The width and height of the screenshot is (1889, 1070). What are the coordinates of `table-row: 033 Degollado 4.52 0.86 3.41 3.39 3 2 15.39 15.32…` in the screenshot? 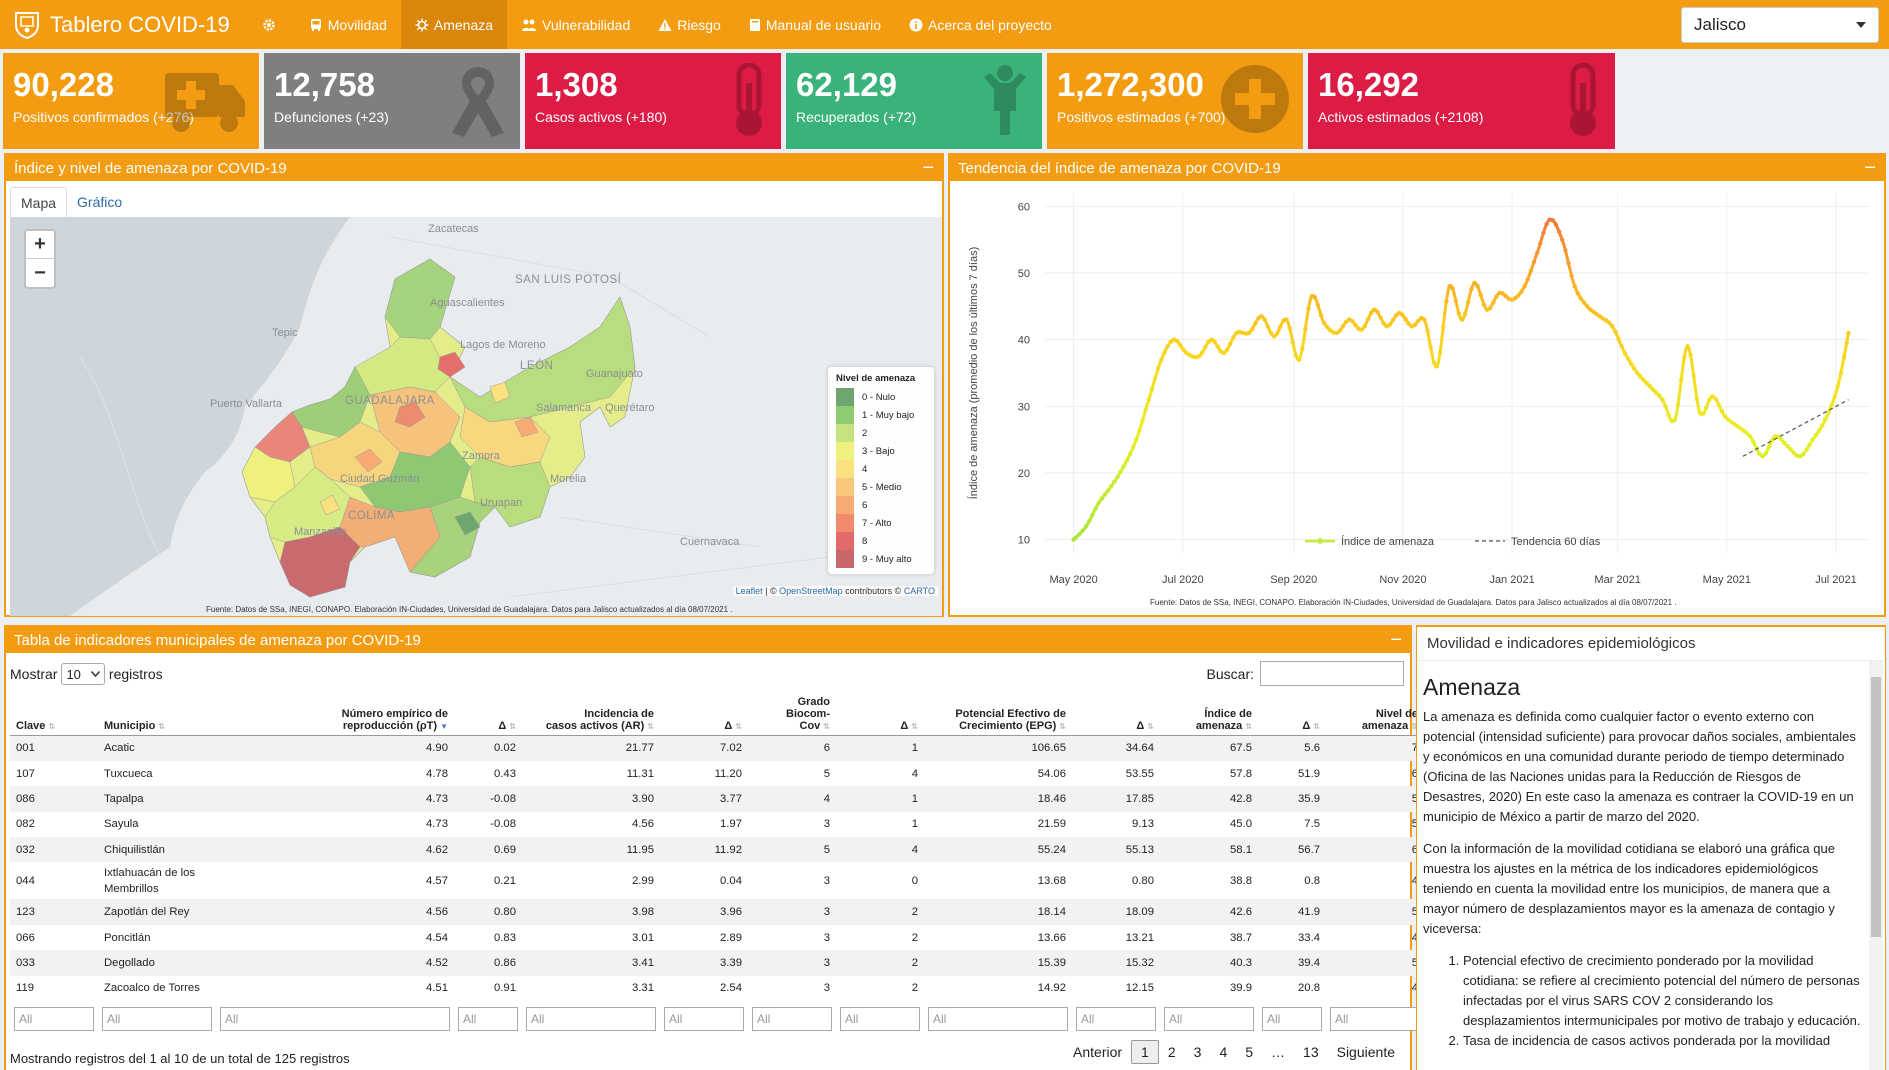 It's located at (751, 963).